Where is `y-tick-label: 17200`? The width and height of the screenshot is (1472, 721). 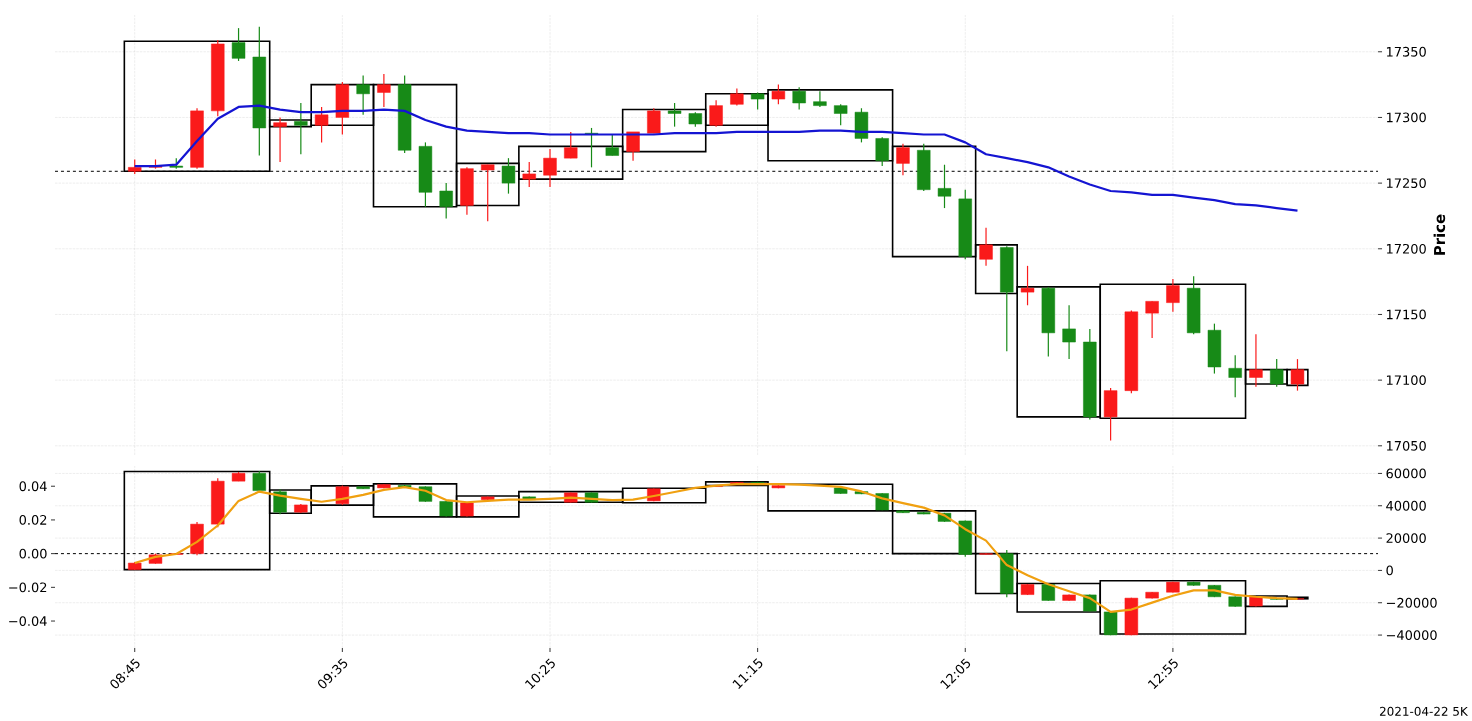 y-tick-label: 17200 is located at coordinates (1406, 248).